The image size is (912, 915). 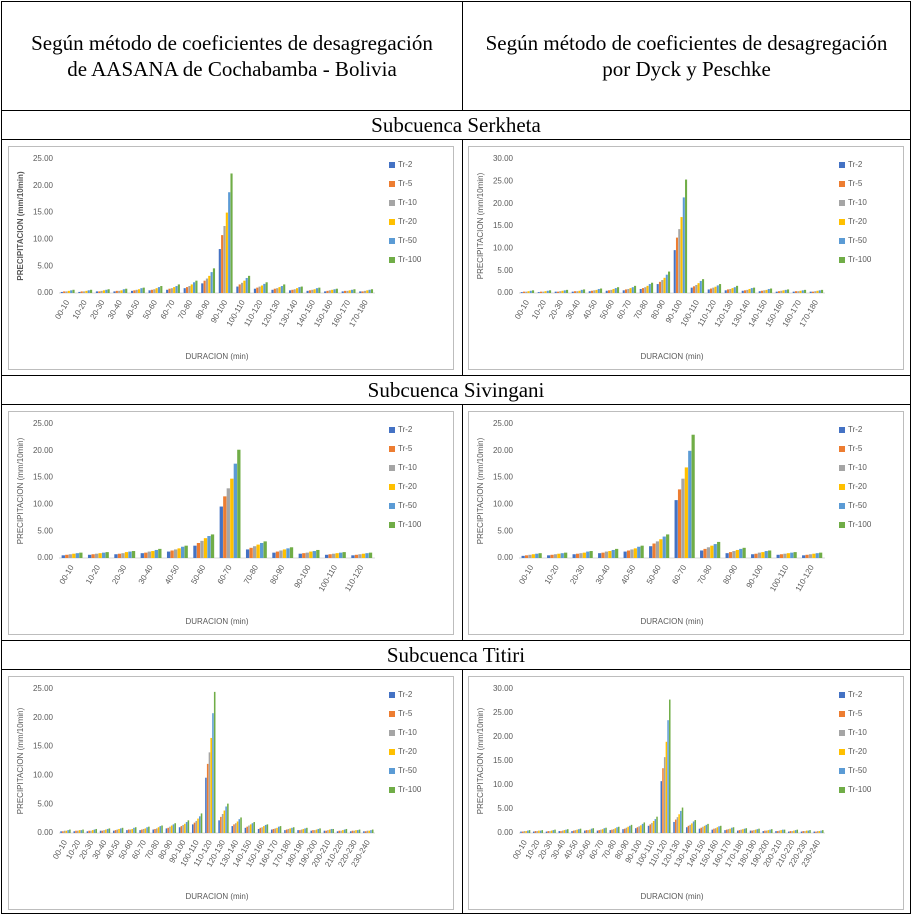 What do you see at coordinates (302, 576) in the screenshot?
I see `x-tick-label: 90-100` at bounding box center [302, 576].